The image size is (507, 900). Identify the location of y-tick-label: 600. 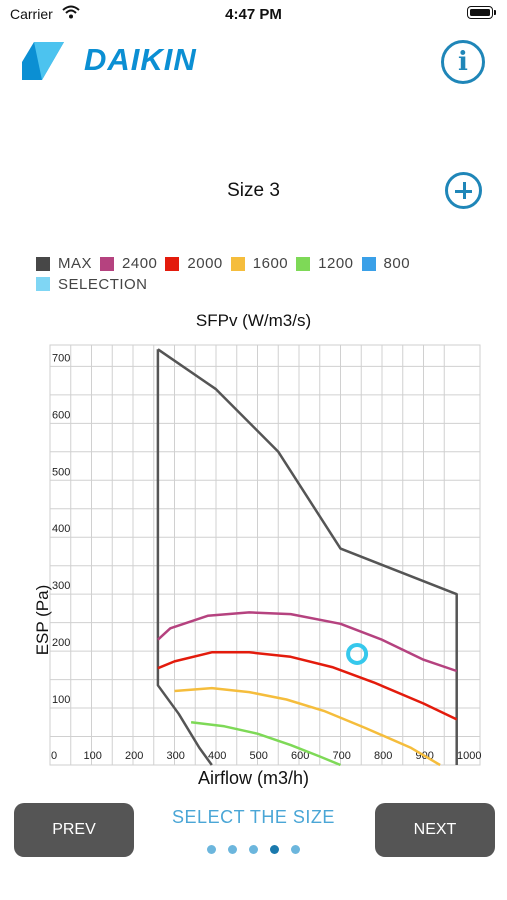
(61, 415).